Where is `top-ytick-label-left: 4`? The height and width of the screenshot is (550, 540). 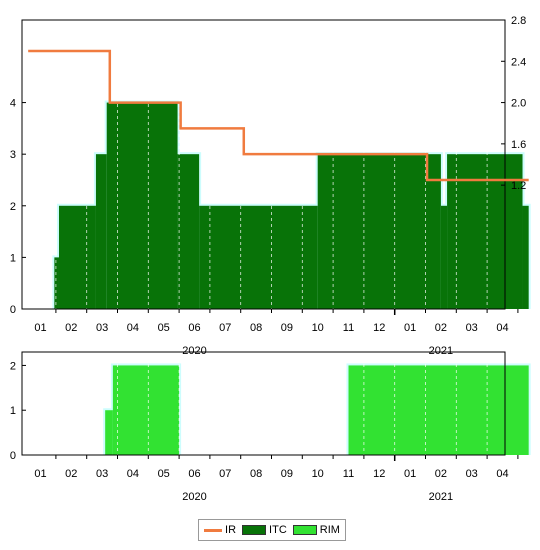
top-ytick-label-left: 4 is located at coordinates (13, 104).